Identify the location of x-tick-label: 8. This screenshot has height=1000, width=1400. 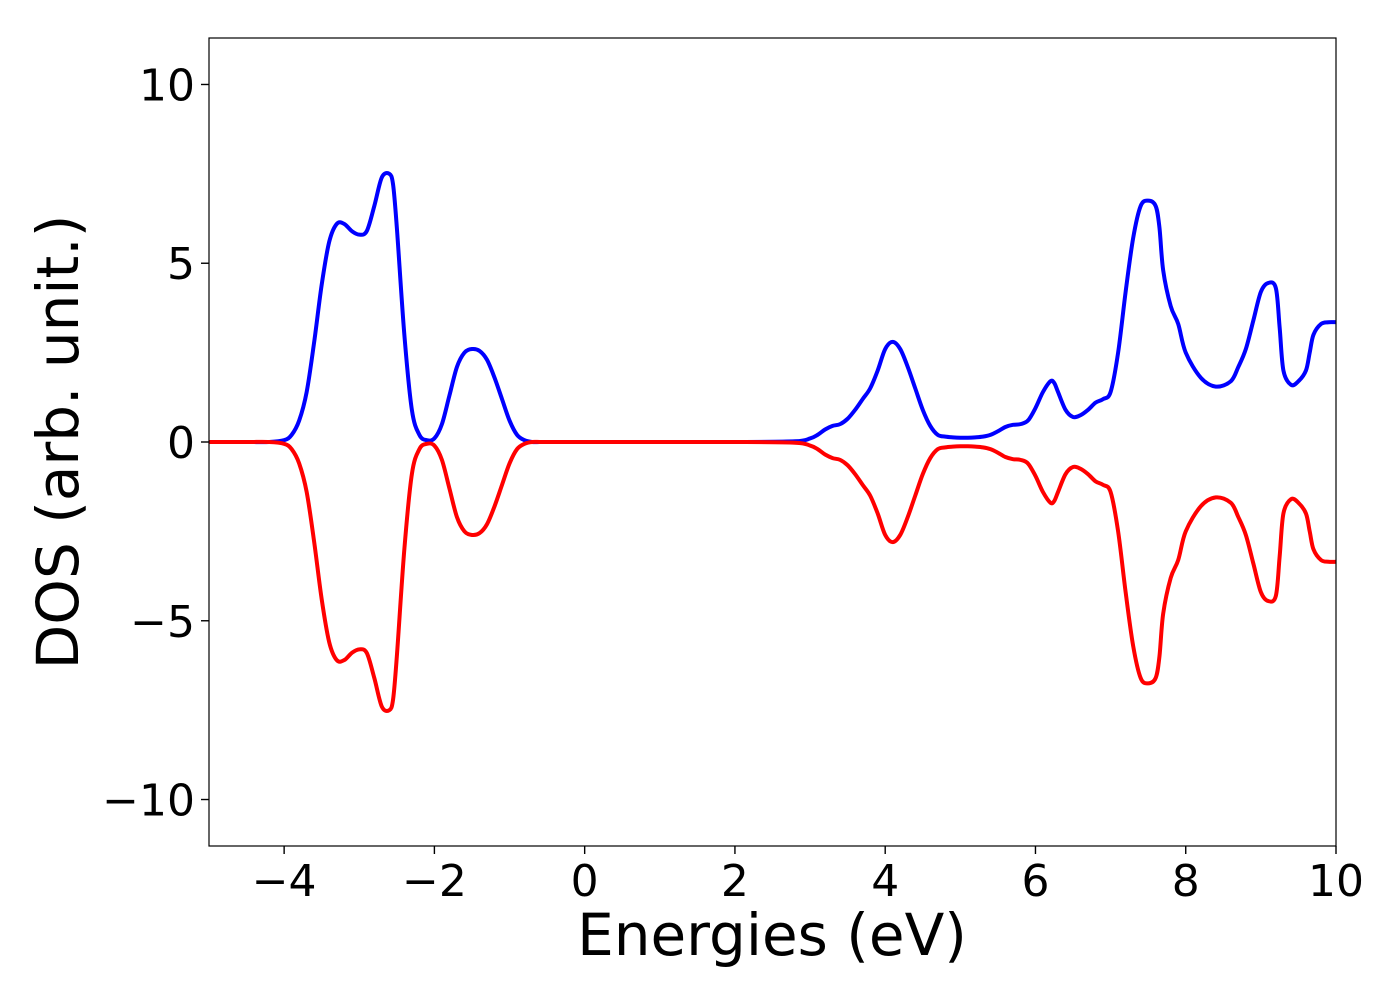
(1186, 881).